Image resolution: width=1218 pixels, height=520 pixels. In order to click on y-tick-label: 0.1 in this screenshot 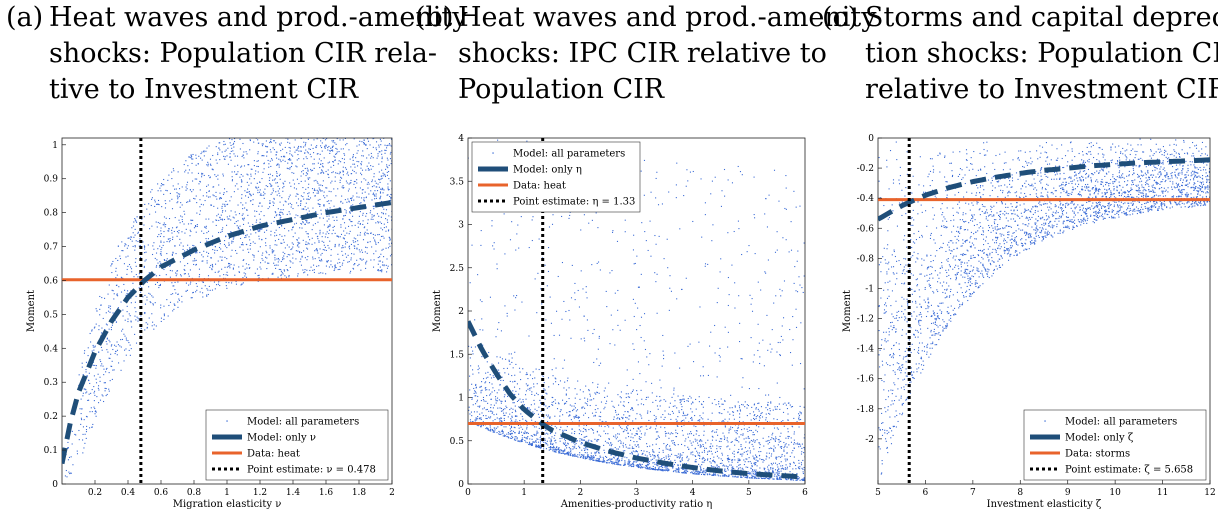, I will do `click(51, 451)`.